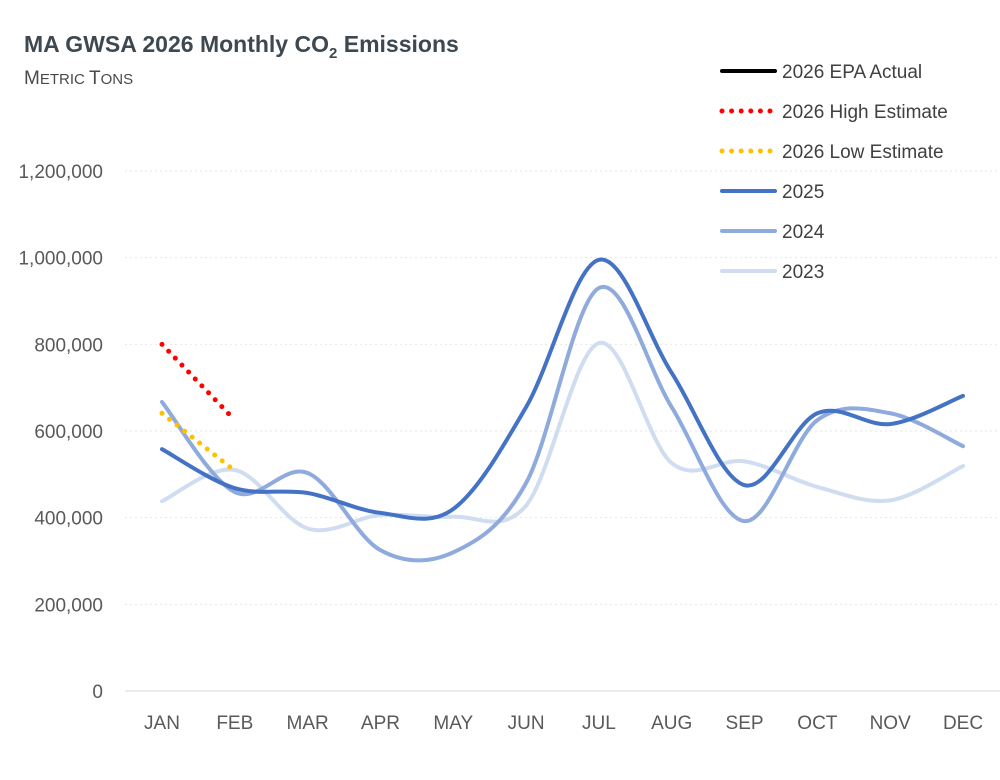  What do you see at coordinates (78, 78) in the screenshot?
I see `chart-subtitle: METRIC TONS` at bounding box center [78, 78].